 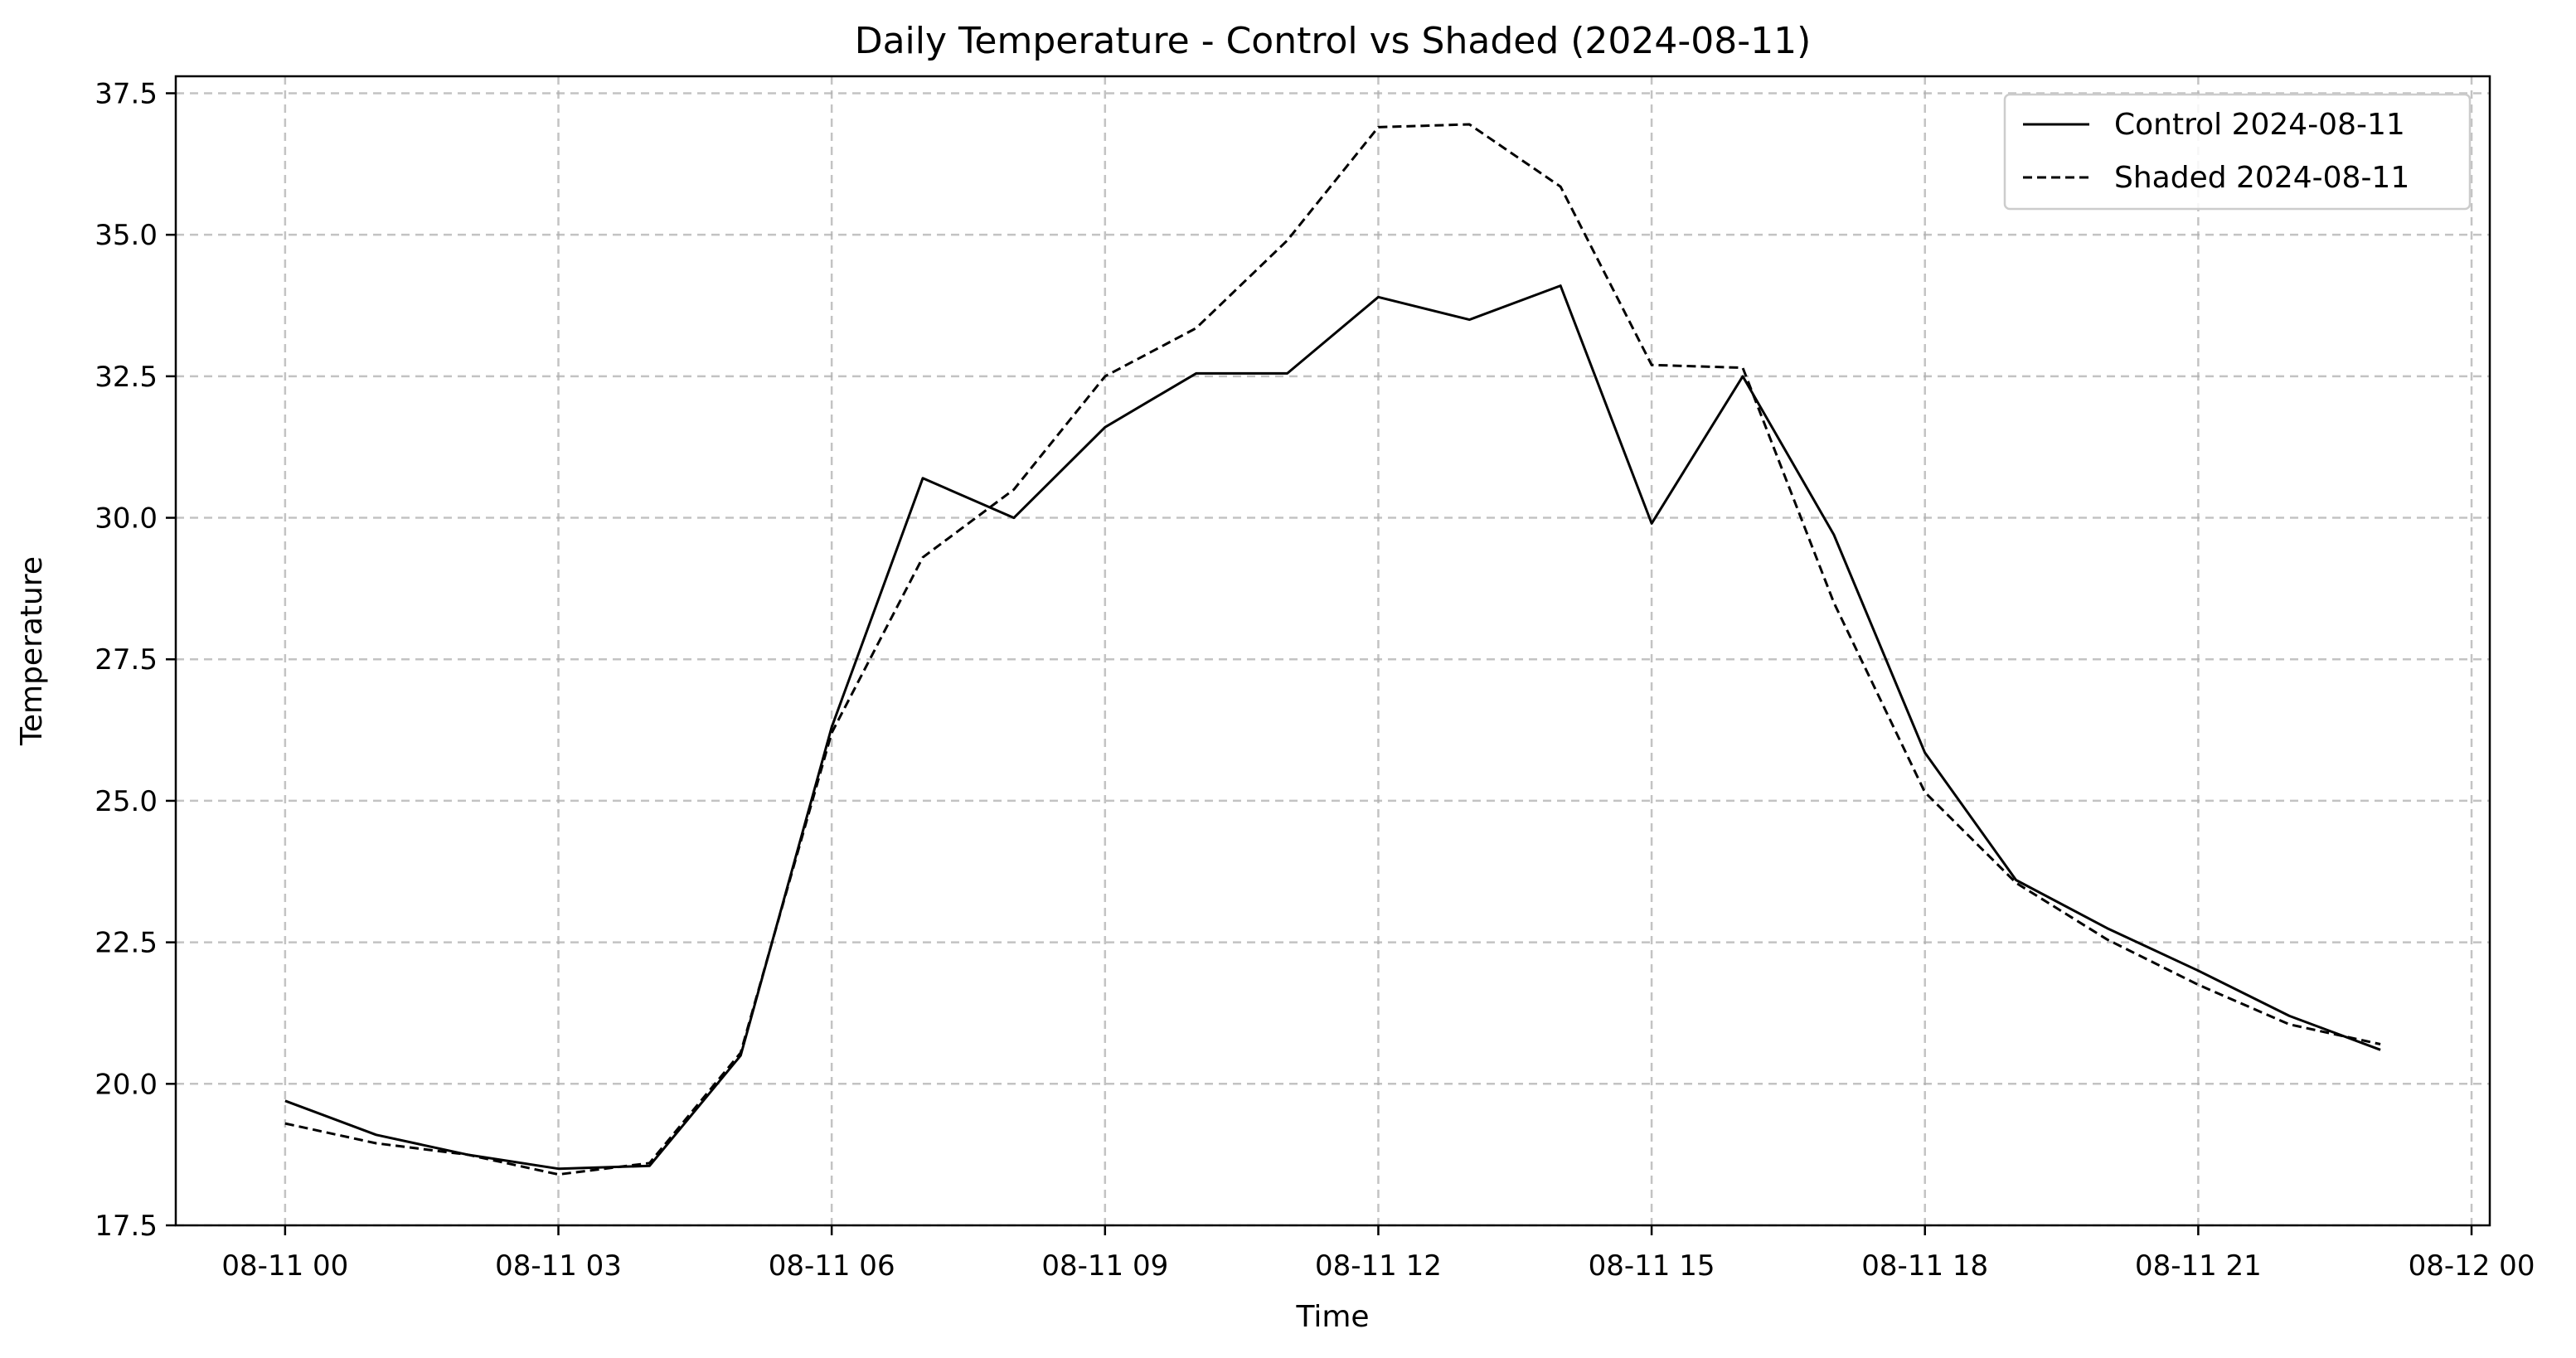 What do you see at coordinates (126, 519) in the screenshot?
I see `y-tick-label: 30.0` at bounding box center [126, 519].